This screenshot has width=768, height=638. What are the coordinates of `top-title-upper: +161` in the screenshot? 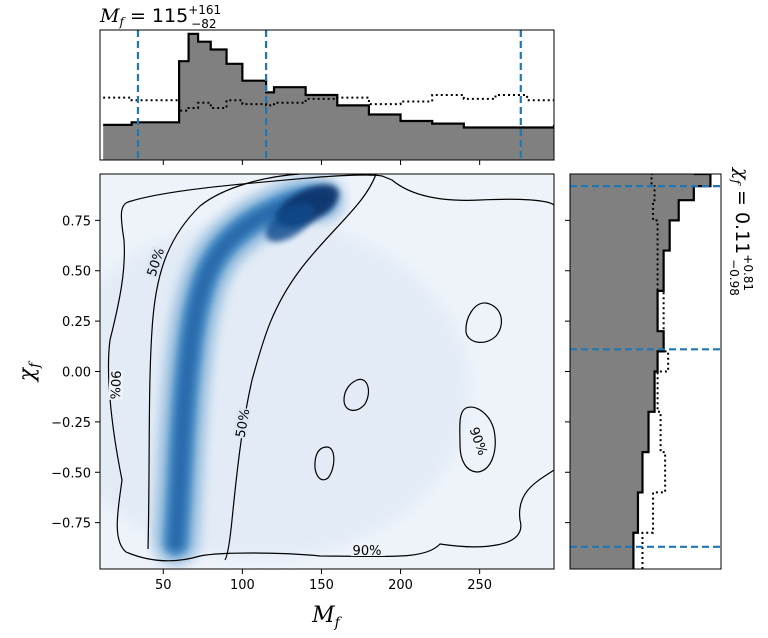 It's located at (204, 10).